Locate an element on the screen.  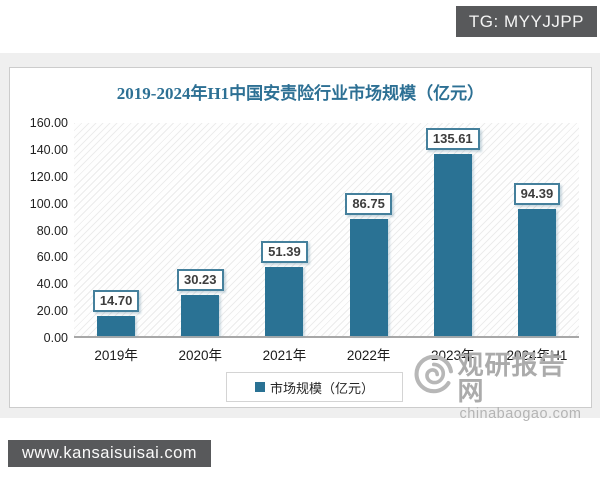
chart-legend: 市场规模（亿元） is located at coordinates (314, 387).